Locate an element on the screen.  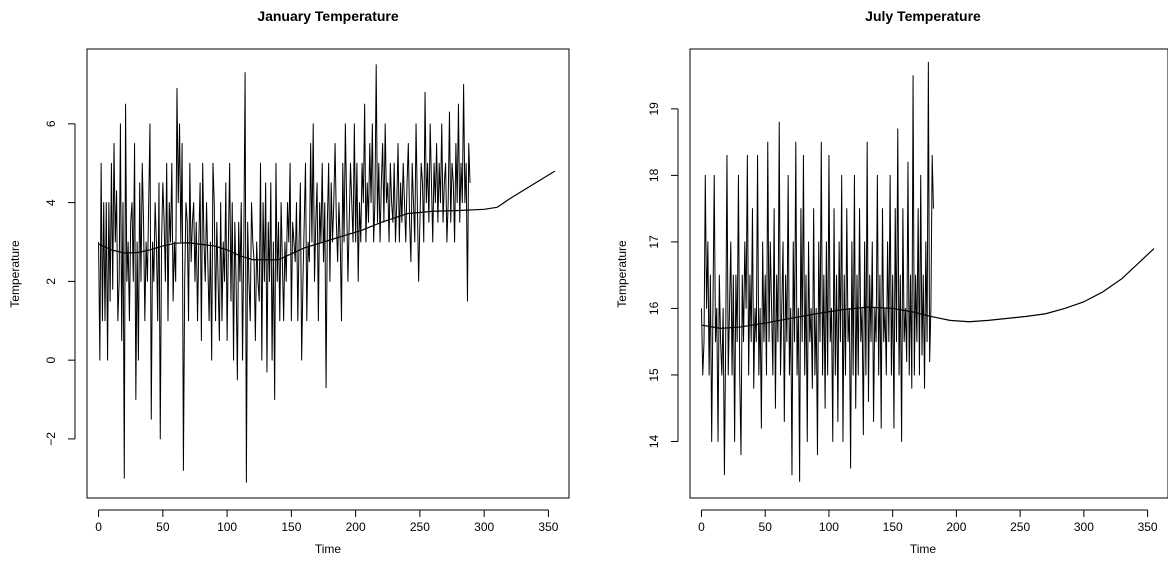
chart-title: January Temperature is located at coordinates (328, 16).